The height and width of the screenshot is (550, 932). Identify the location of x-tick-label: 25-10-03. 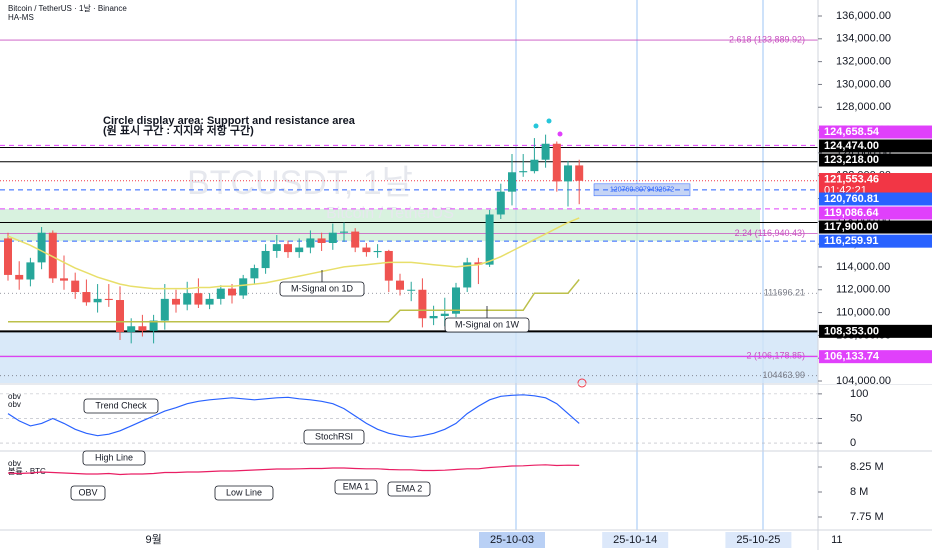
(512, 540).